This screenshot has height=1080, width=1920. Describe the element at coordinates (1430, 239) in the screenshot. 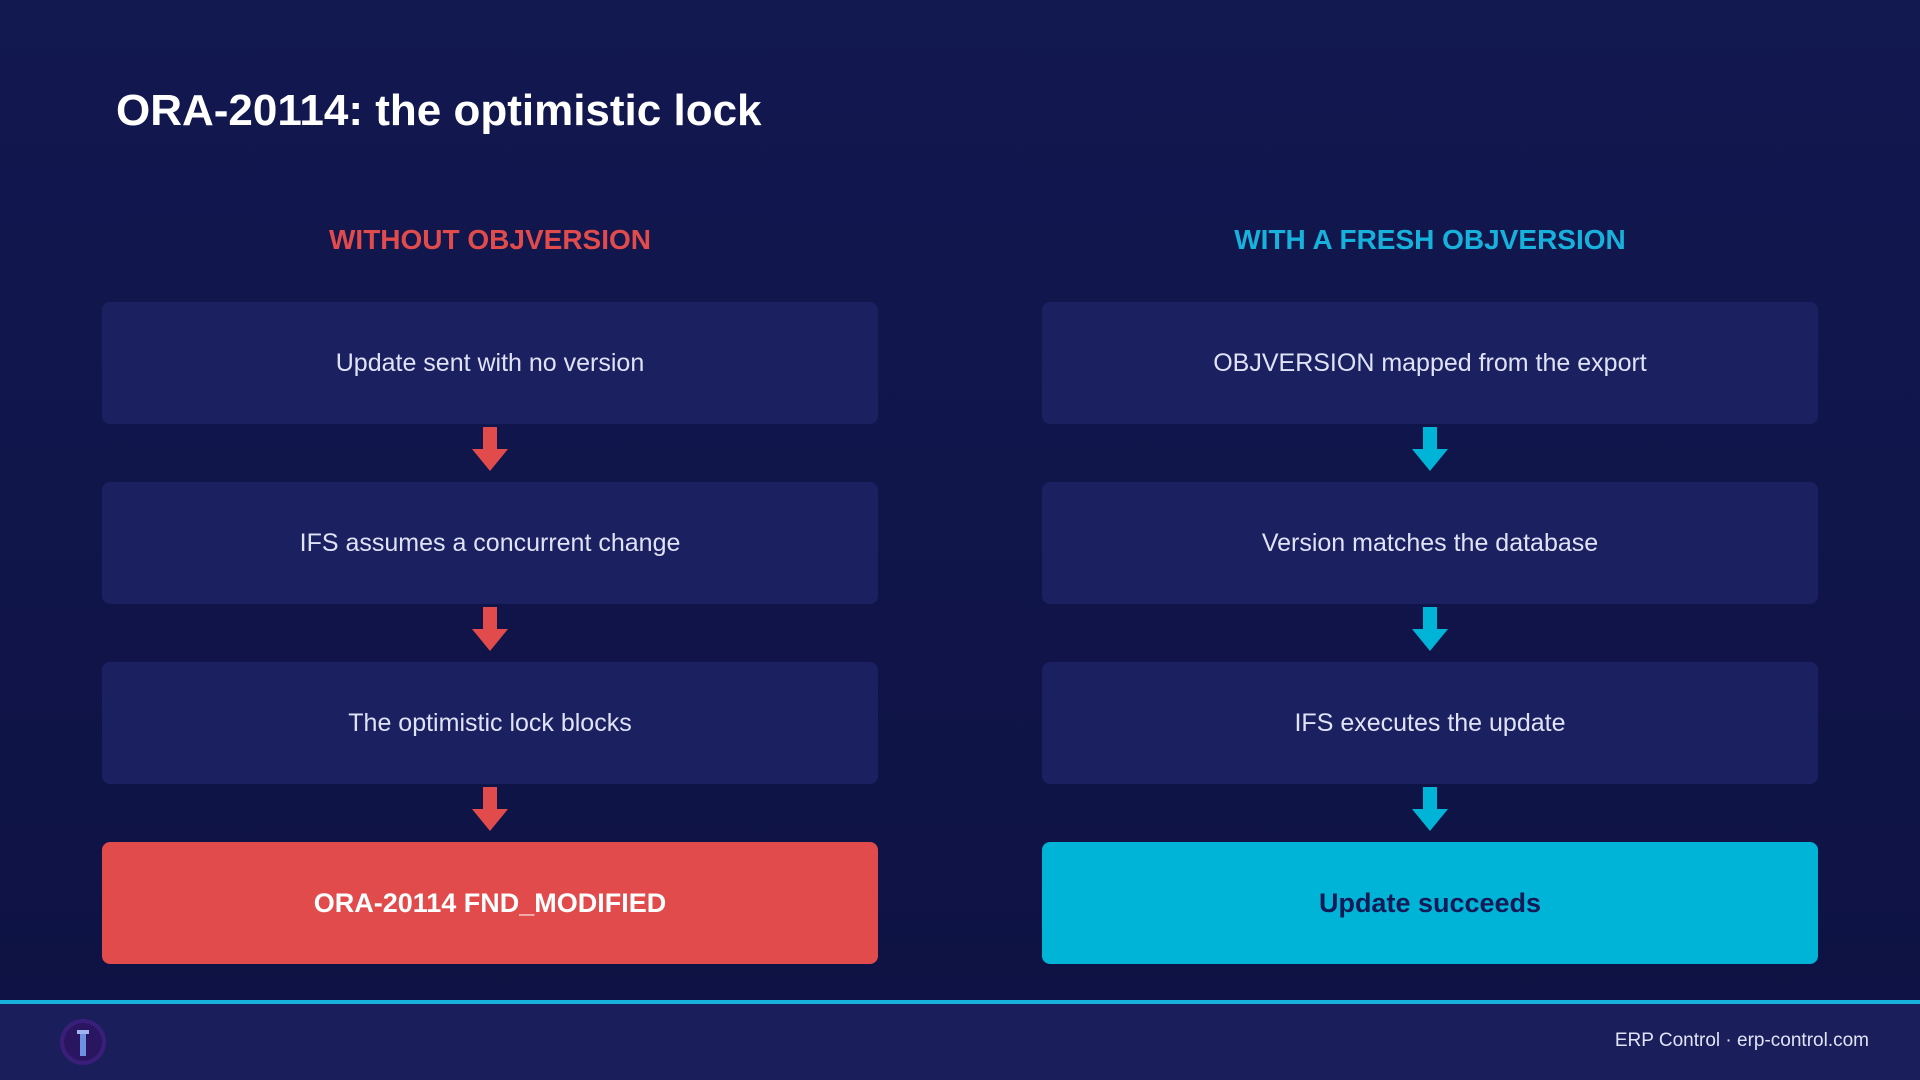

I see `column-heading: WITH A FRESH OBJVERSION` at that location.